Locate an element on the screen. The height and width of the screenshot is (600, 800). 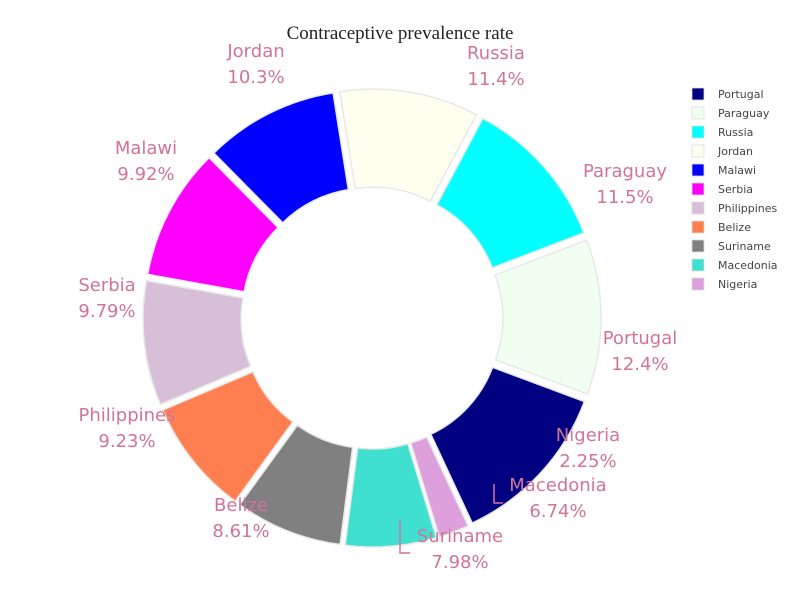
legend-label-belize: Belize is located at coordinates (734, 227).